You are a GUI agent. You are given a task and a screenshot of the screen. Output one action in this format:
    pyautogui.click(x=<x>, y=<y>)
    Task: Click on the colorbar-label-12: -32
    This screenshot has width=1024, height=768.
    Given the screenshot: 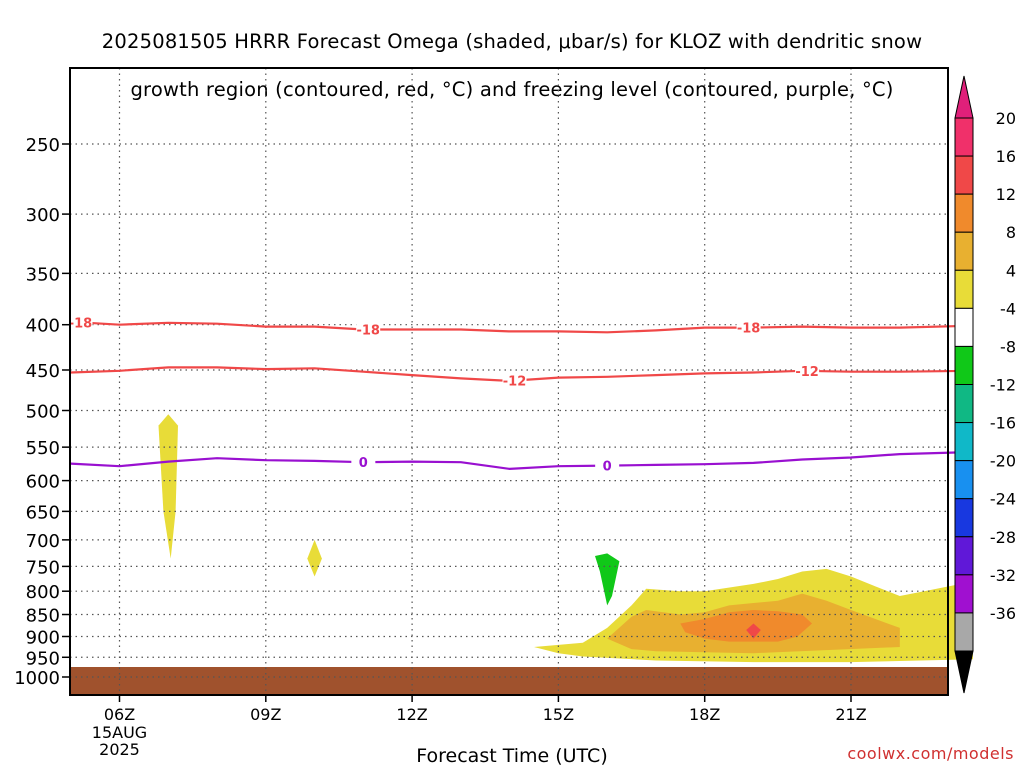 What is the action you would take?
    pyautogui.click(x=1003, y=575)
    